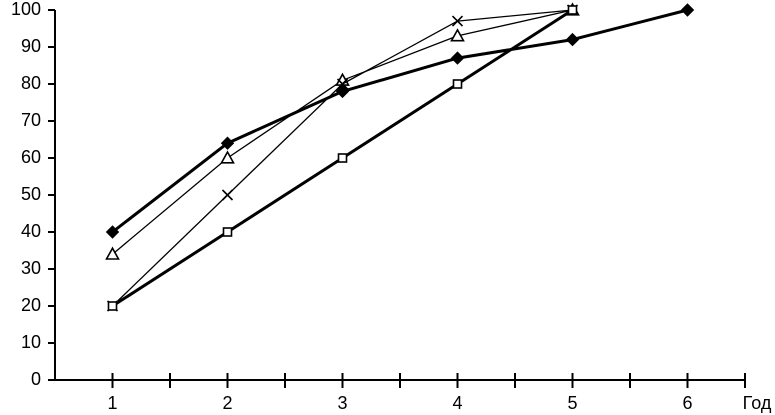 The image size is (775, 415). Describe the element at coordinates (227, 403) in the screenshot. I see `x-tick-label: 2` at that location.